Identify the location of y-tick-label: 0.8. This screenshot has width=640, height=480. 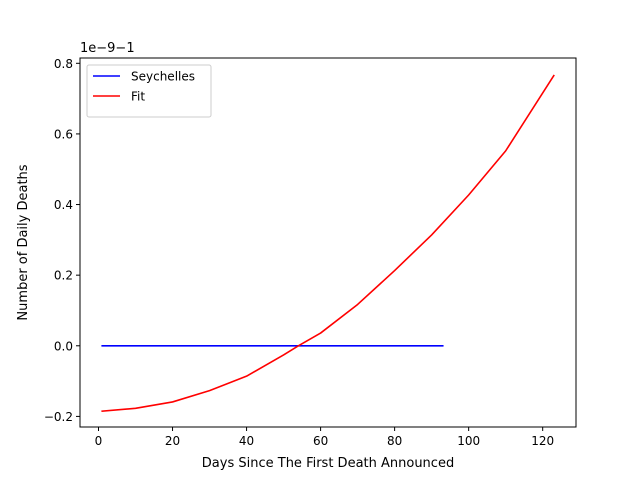
(63, 64).